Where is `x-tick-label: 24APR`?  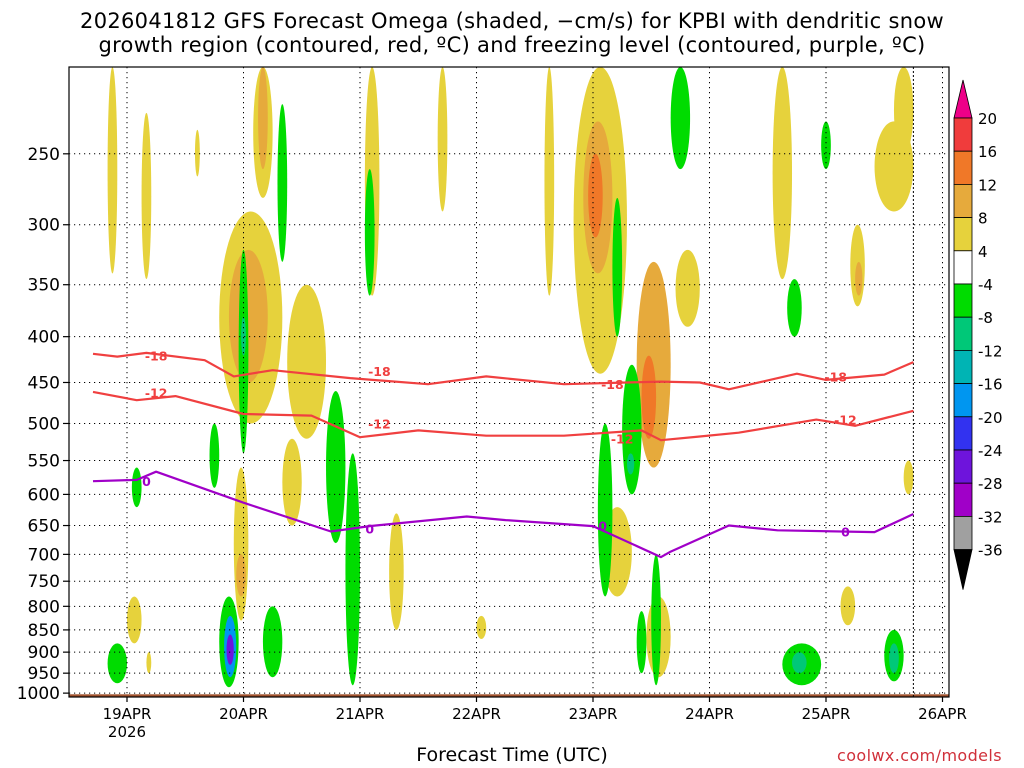 x-tick-label: 24APR is located at coordinates (709, 714).